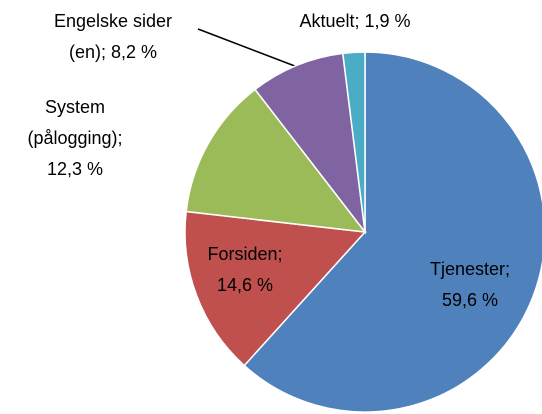 This screenshot has height=414, width=542. Describe the element at coordinates (75, 169) in the screenshot. I see `slice-label: 12,3 %` at that location.